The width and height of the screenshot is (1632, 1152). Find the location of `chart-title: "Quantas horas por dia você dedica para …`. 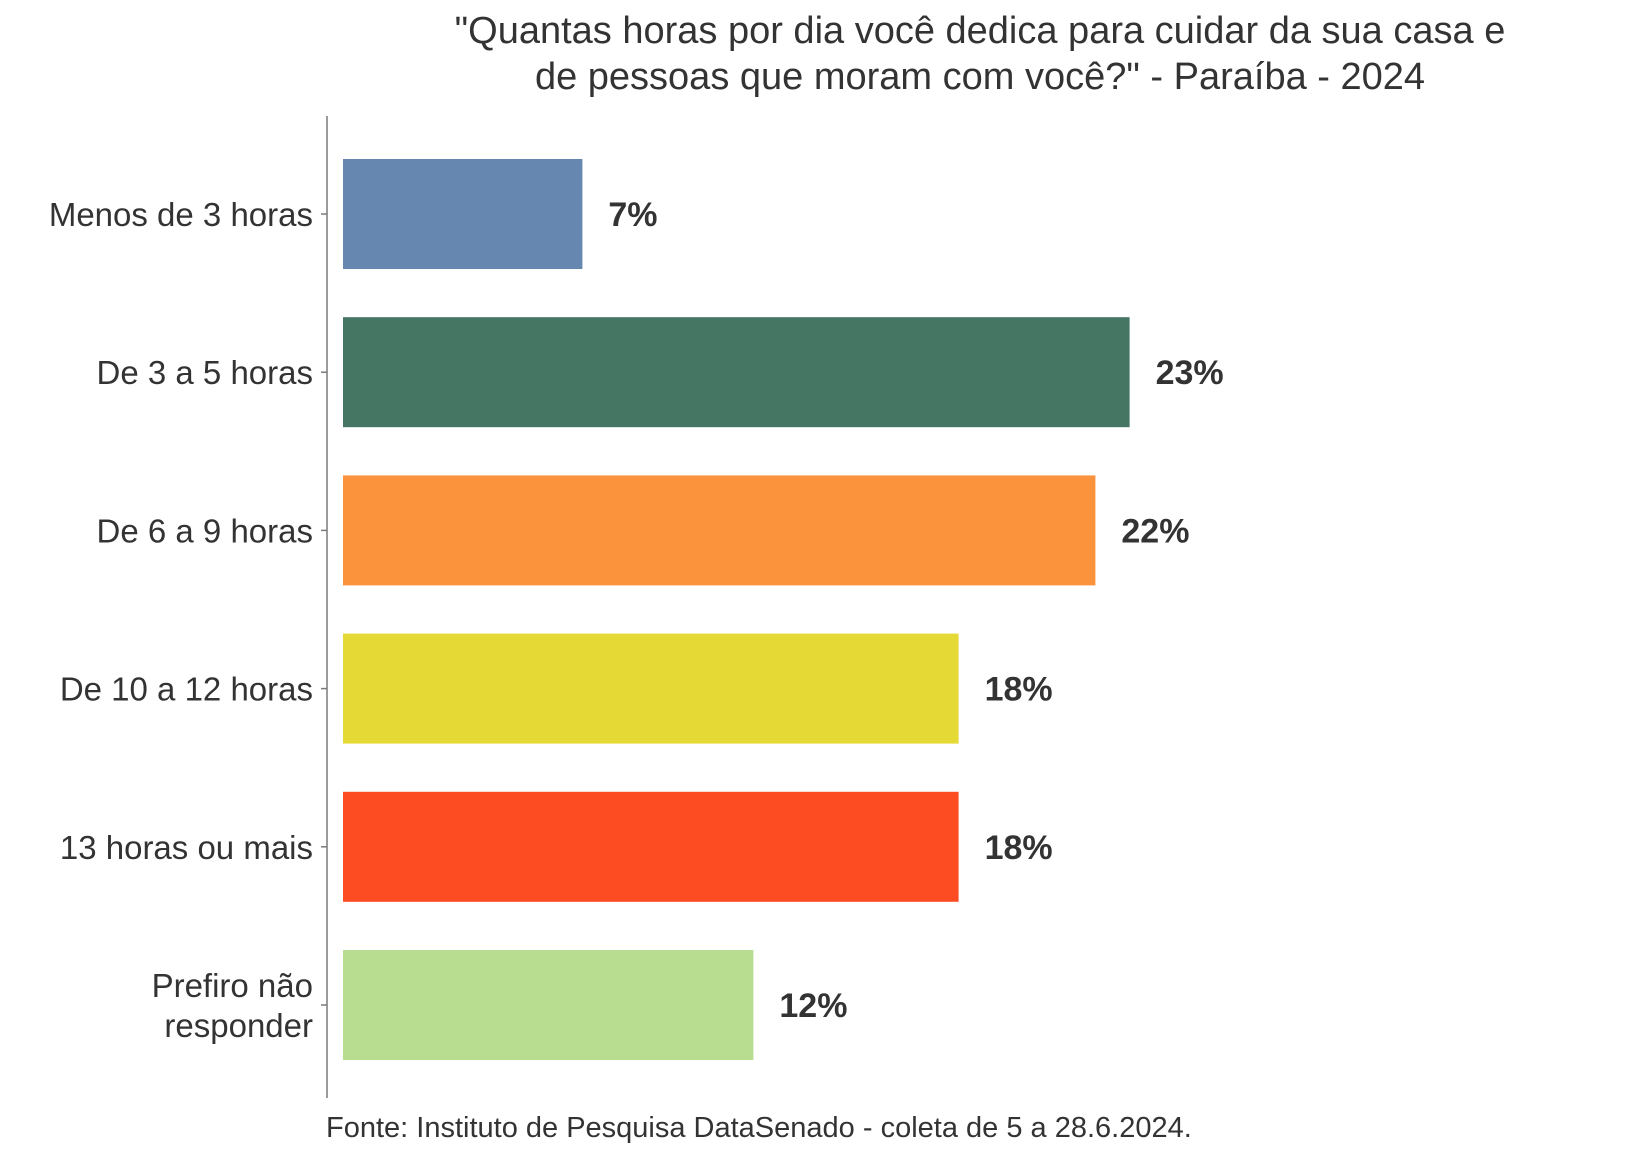

chart-title: "Quantas horas por dia você dedica para … is located at coordinates (980, 54).